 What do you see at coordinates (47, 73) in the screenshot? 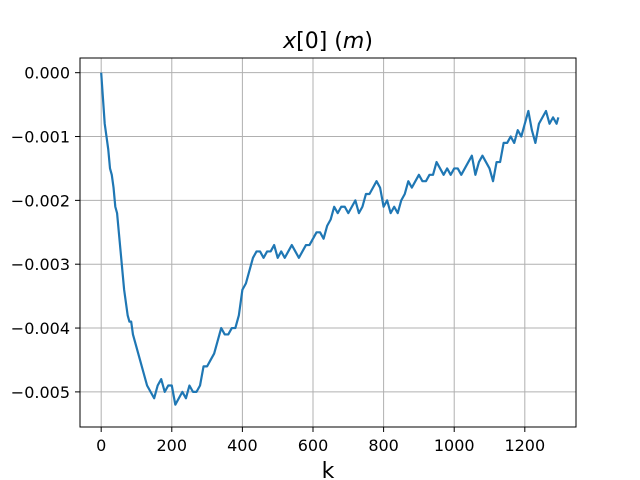
I see `y-tick-label: 0.000` at bounding box center [47, 73].